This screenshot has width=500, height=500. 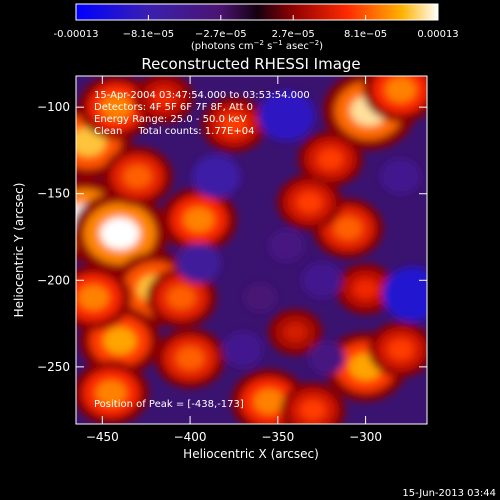 I want to click on x-axis-label: Heliocentric X (arcsec), so click(x=251, y=454).